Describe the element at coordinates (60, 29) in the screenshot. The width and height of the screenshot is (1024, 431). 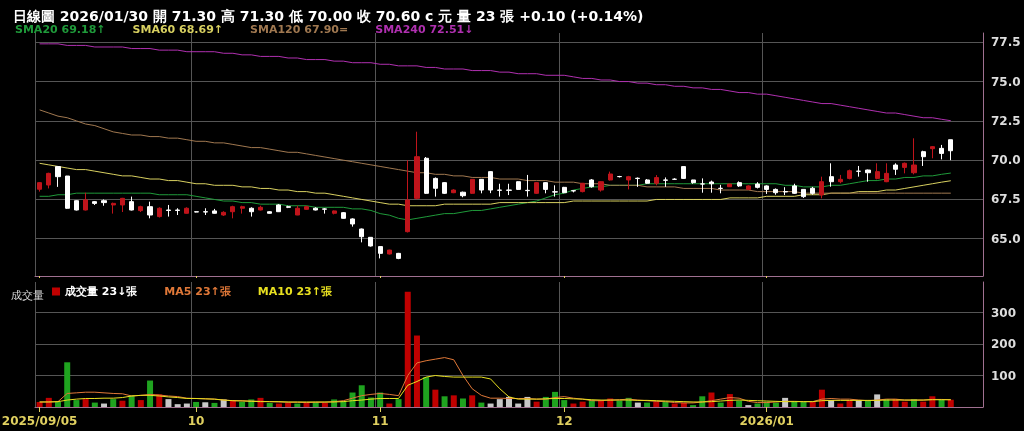
I see `text: SMA20 69.18↑` at that location.